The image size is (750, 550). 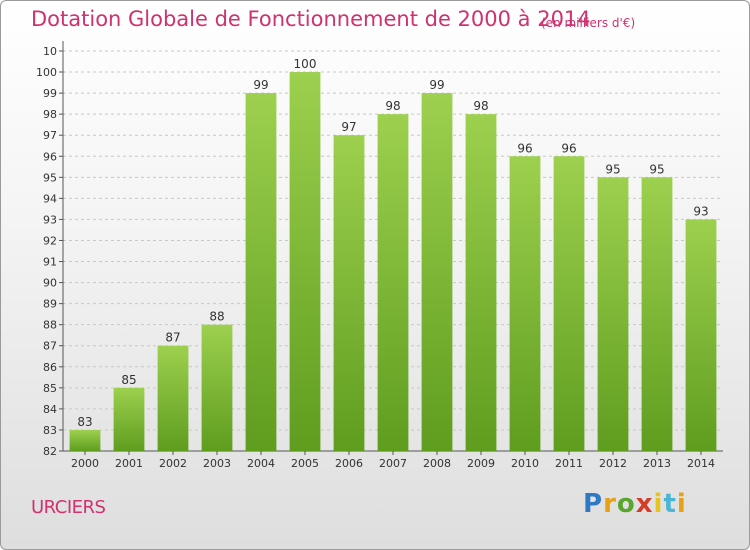 What do you see at coordinates (50, 240) in the screenshot?
I see `y-tick-label: 92` at bounding box center [50, 240].